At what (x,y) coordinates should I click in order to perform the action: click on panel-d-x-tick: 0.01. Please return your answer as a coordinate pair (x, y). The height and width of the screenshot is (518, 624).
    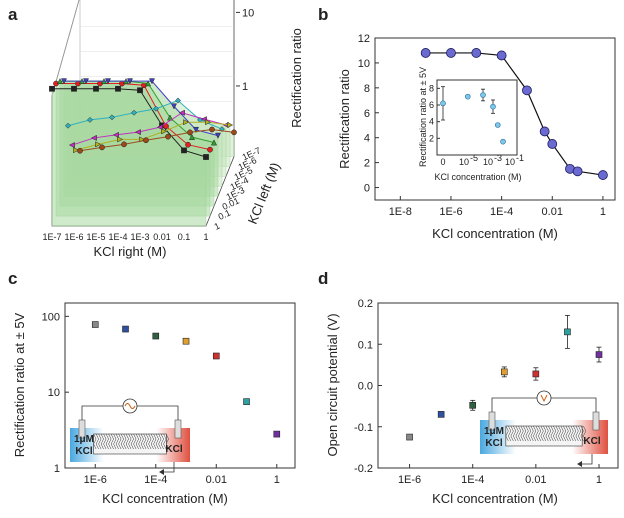
    Looking at the image, I should click on (535, 480).